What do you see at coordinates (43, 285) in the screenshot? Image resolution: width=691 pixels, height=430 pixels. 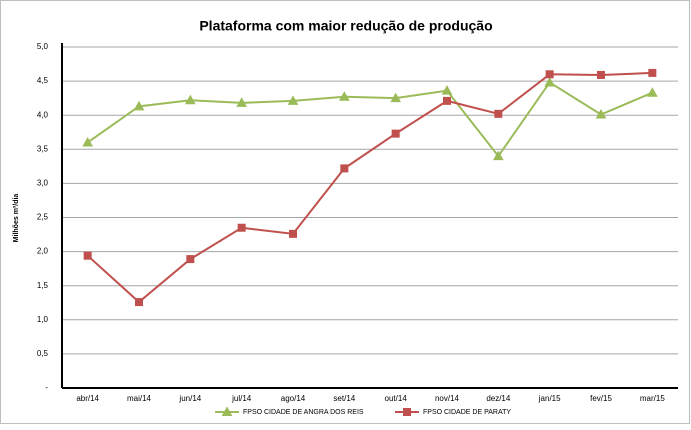 I see `y-tick-label: 1,5` at bounding box center [43, 285].